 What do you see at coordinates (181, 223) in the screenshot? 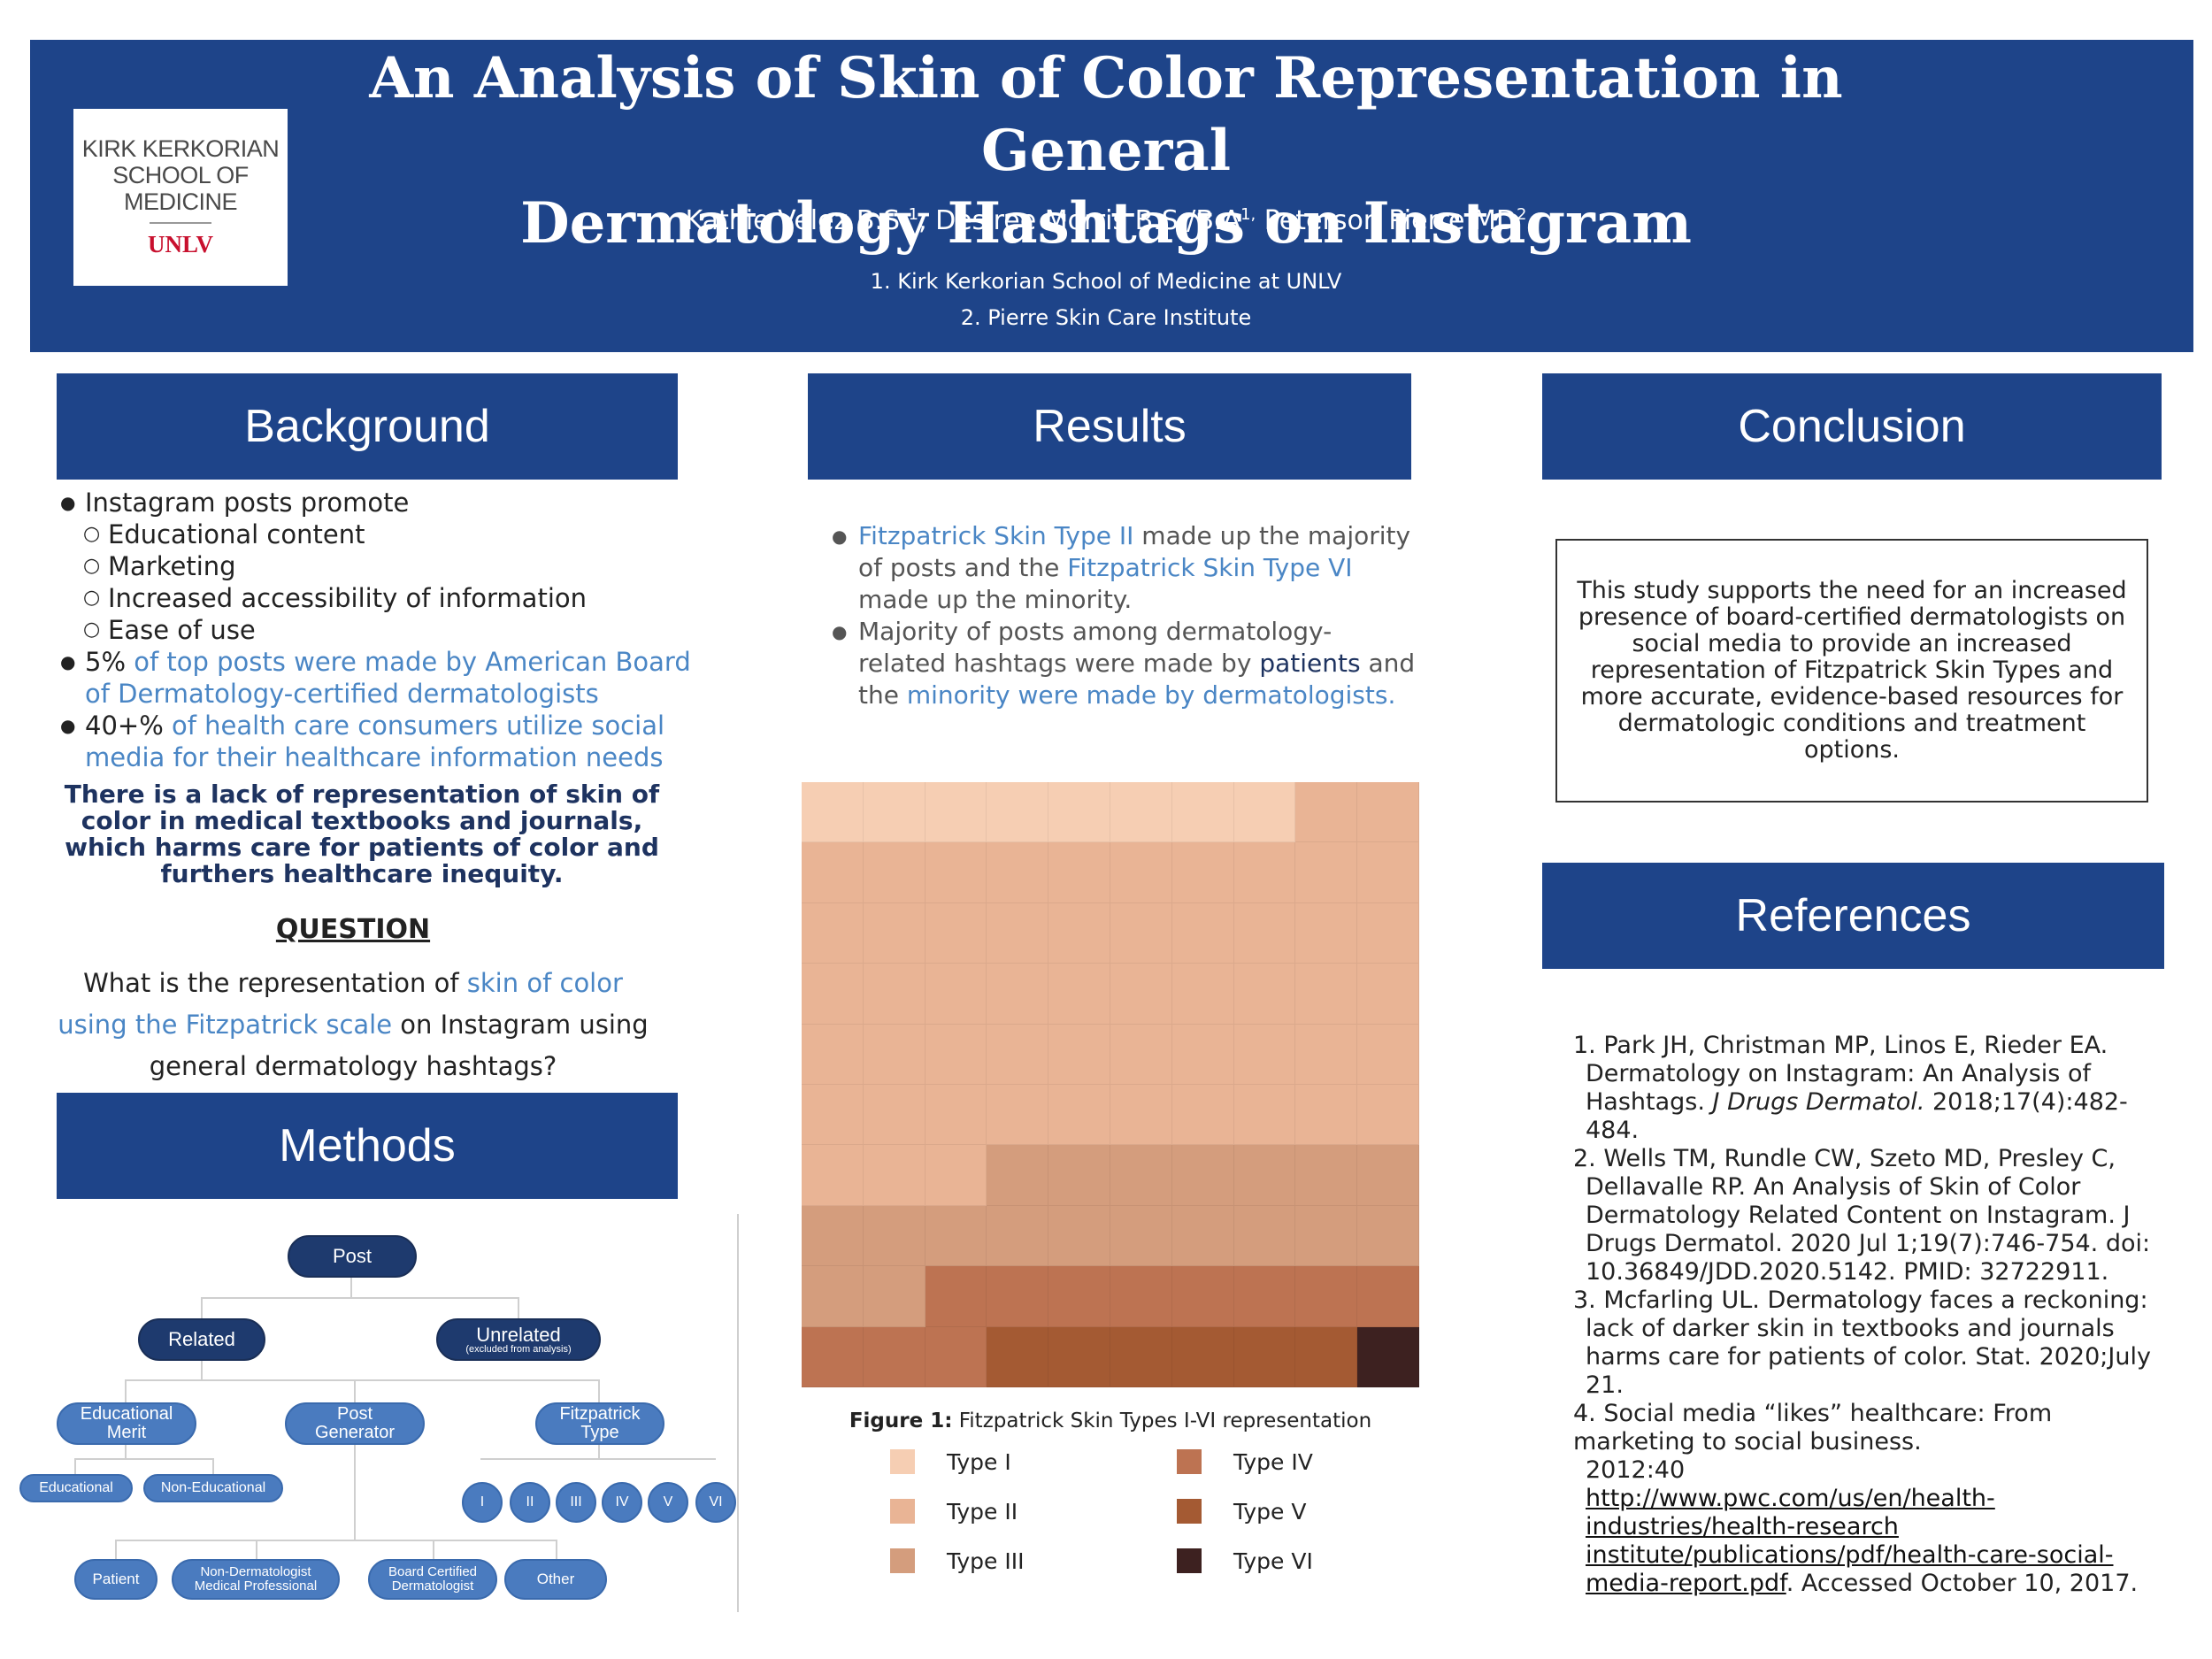
I see `logo-rule` at bounding box center [181, 223].